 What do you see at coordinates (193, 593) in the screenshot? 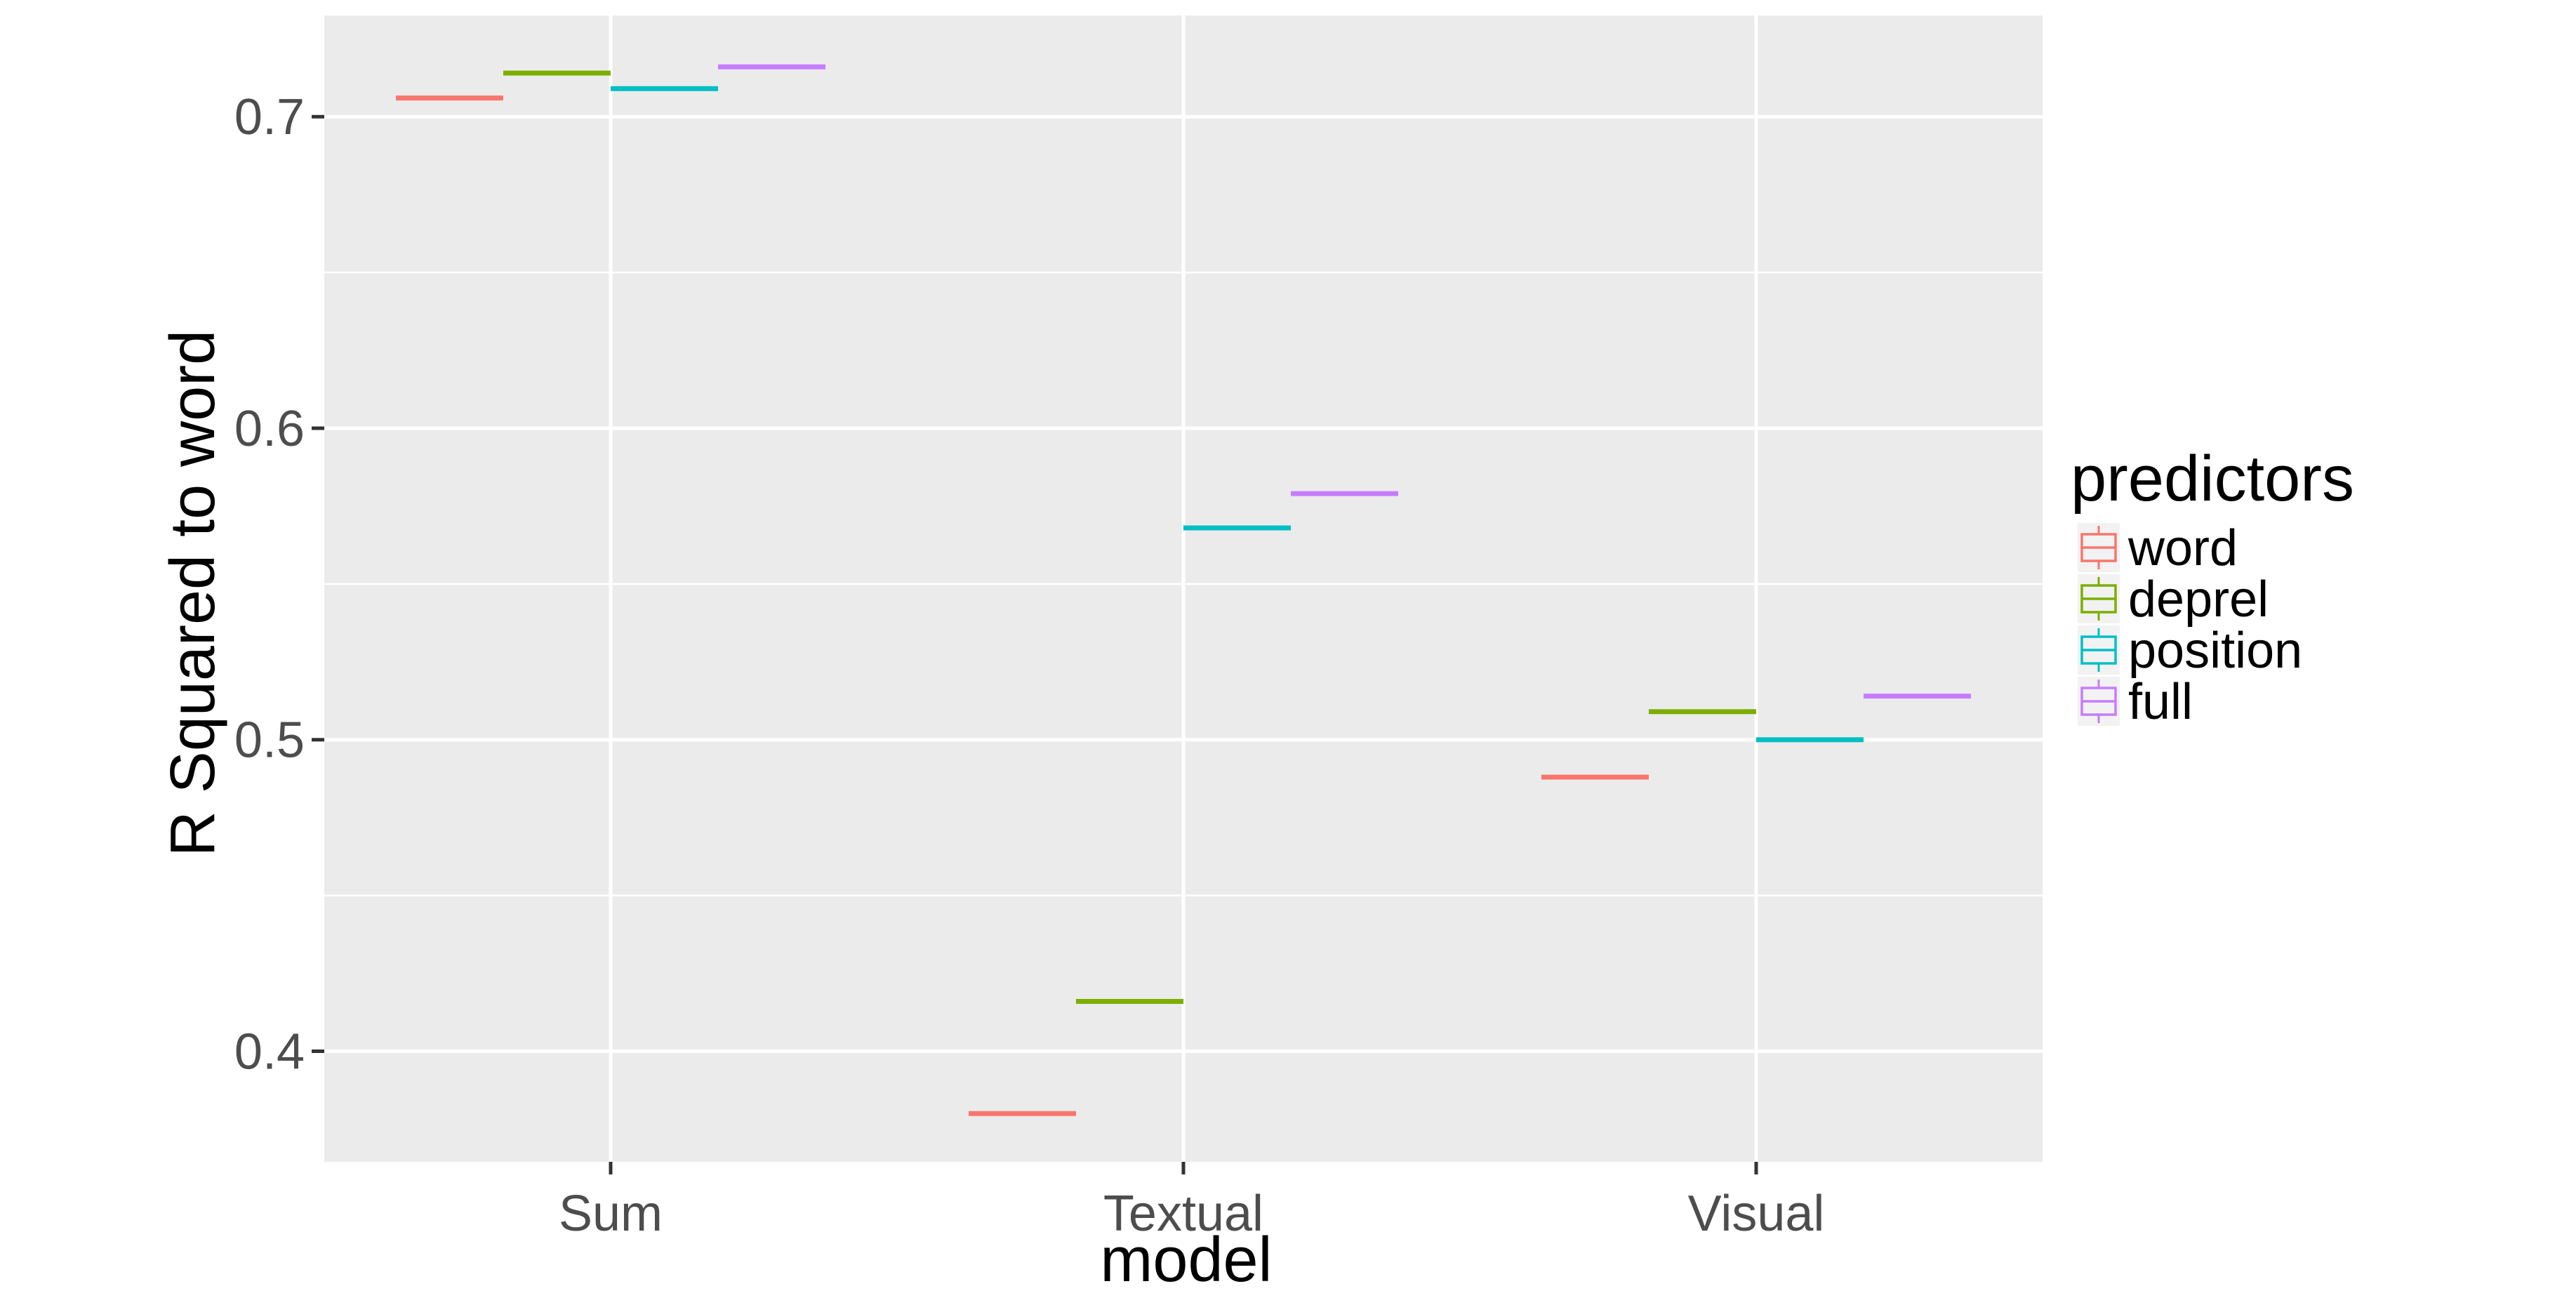
I see `y-axis-title: R Squared to word` at bounding box center [193, 593].